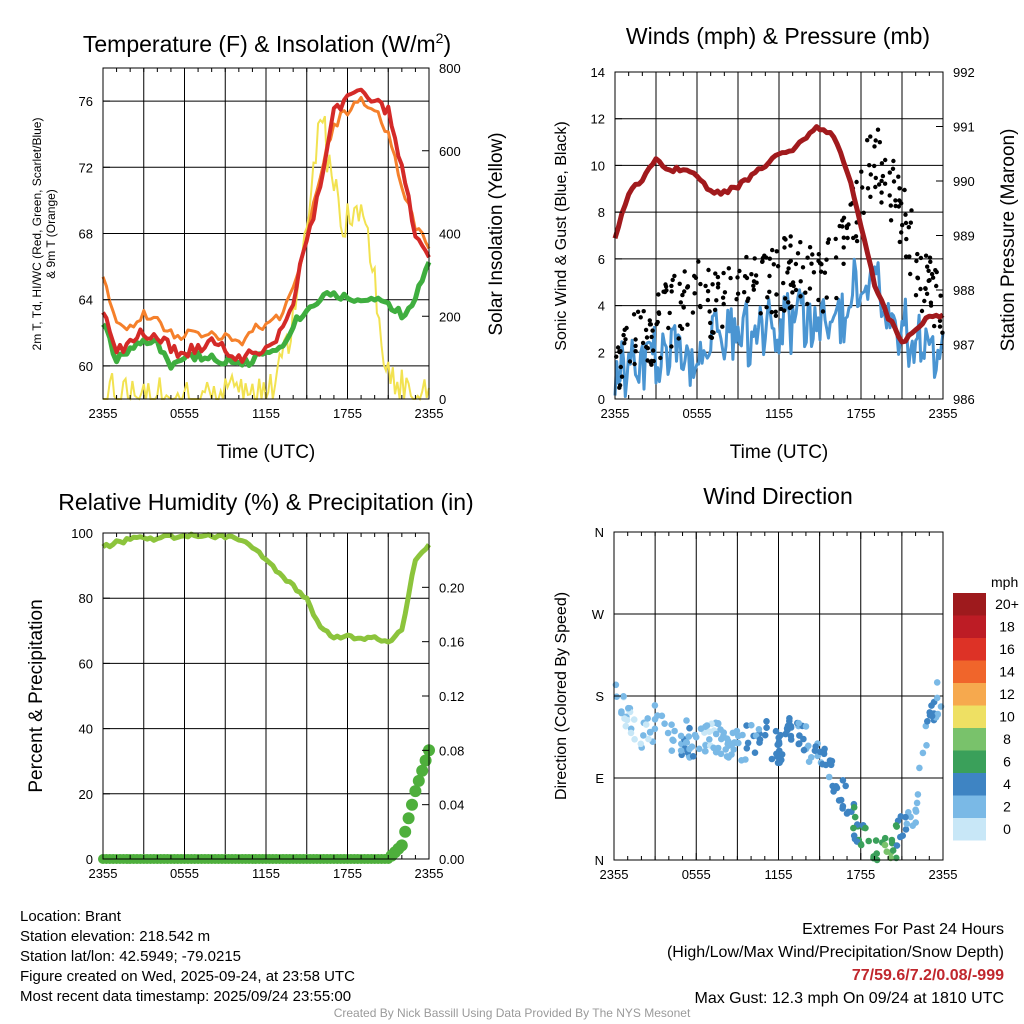 This screenshot has width=1024, height=1024. What do you see at coordinates (450, 68) in the screenshot?
I see `y2-tick-label: 800` at bounding box center [450, 68].